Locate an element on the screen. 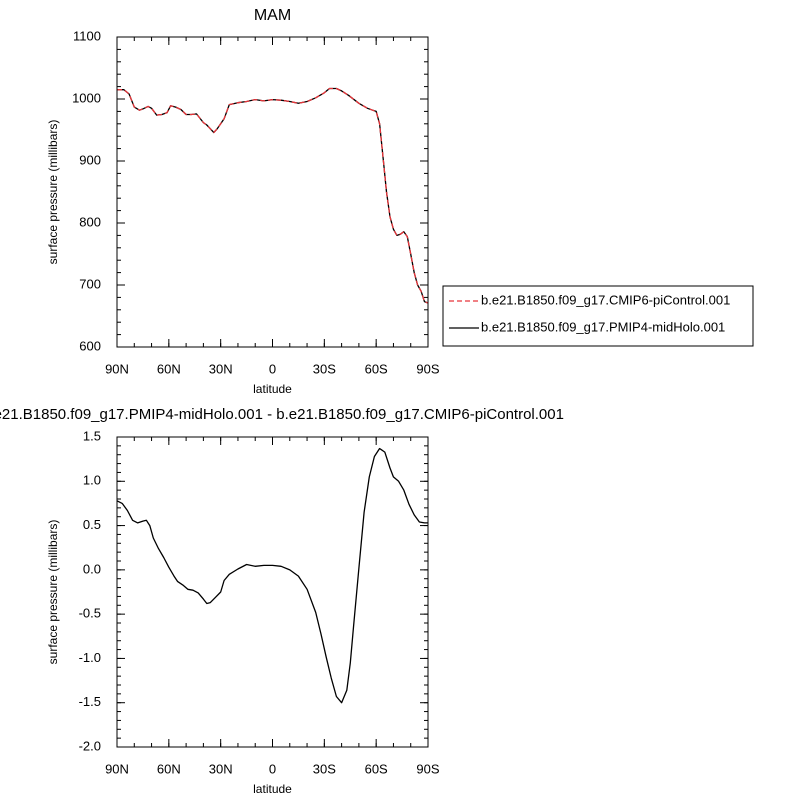 The image size is (800, 805). legend-label-1: b.e21.B1850.f09_g17.CMIP6-piControl.001 is located at coordinates (605, 299).